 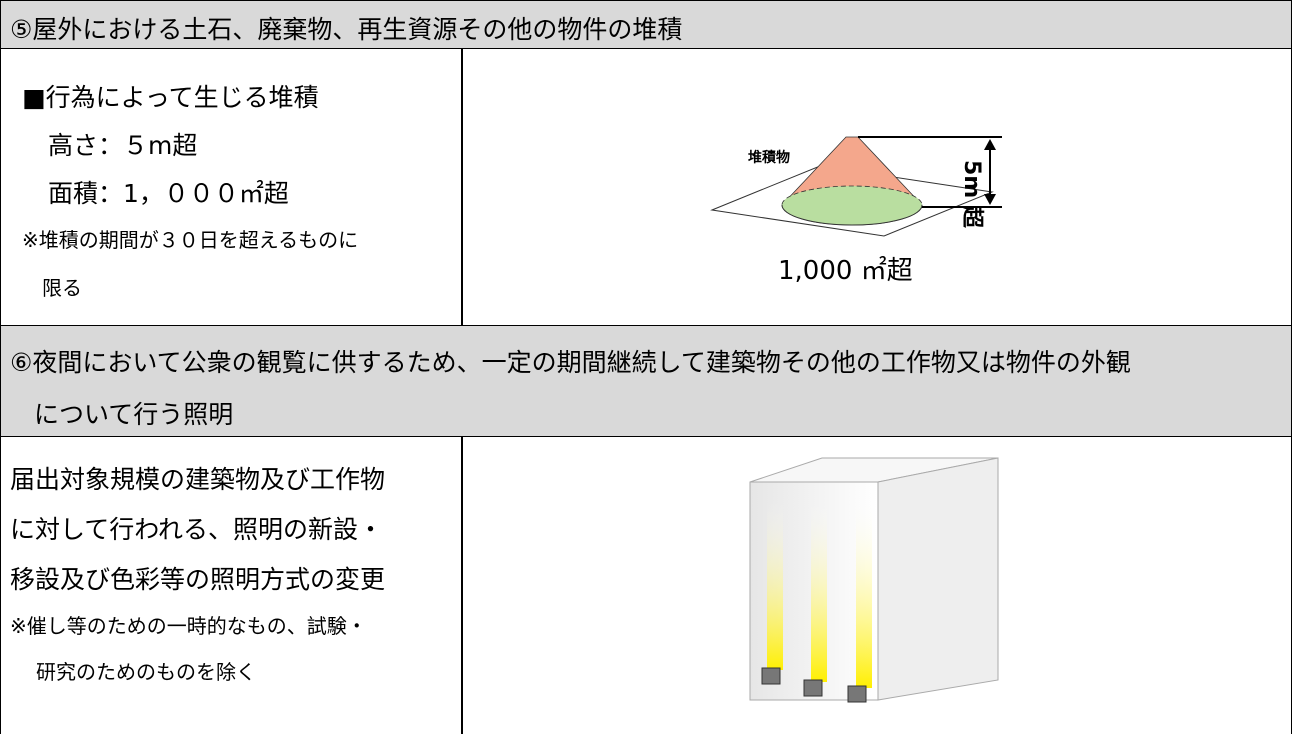 I want to click on description: 移設及び色彩等の照明方式の変更, so click(x=198, y=579).